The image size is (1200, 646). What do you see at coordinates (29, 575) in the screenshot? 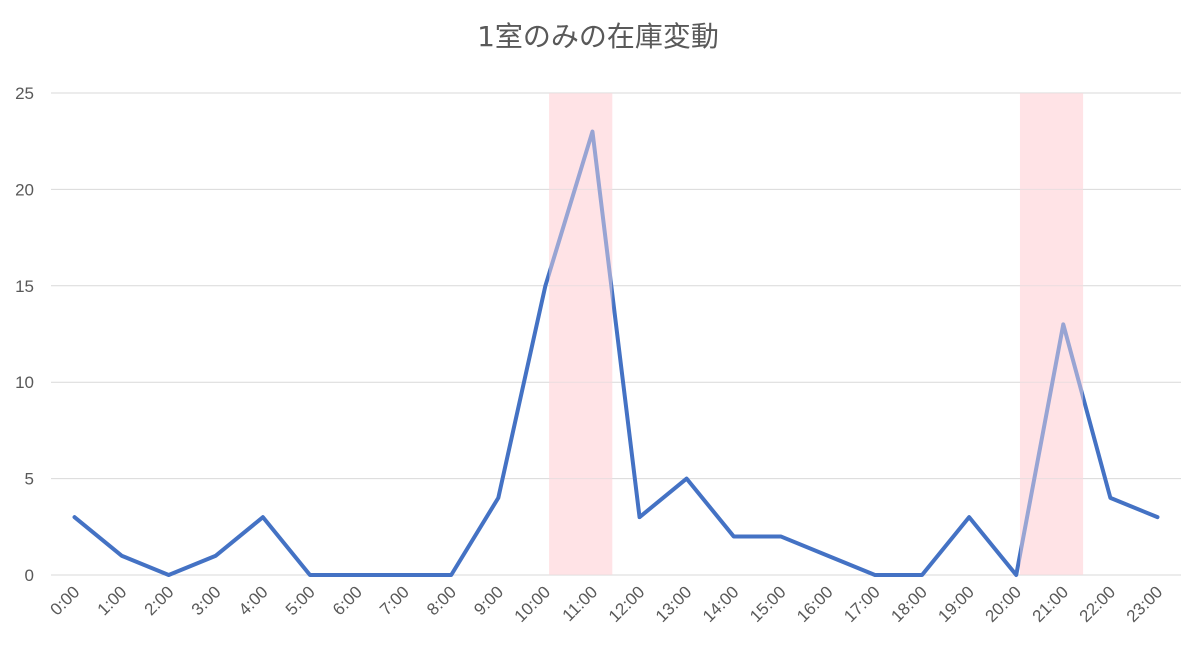
I see `y-tick-label: 0` at bounding box center [29, 575].